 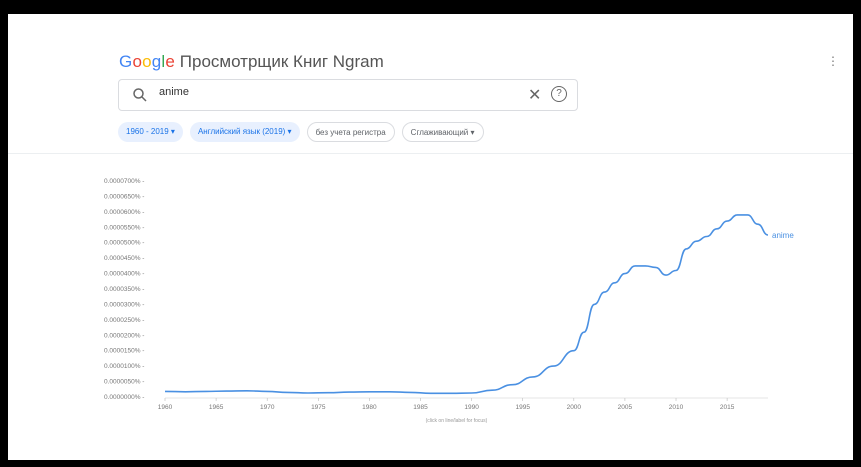 I want to click on x-tick-label: 1995, so click(x=522, y=407).